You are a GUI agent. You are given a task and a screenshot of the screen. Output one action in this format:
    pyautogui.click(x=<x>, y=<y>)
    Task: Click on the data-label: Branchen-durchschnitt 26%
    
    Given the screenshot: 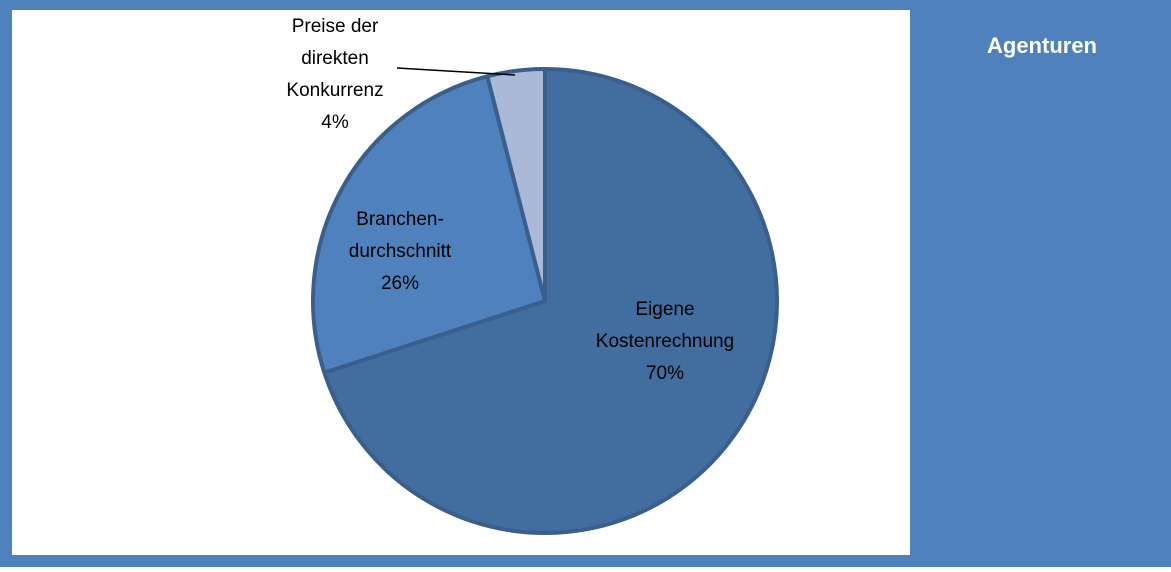 What is the action you would take?
    pyautogui.click(x=400, y=251)
    